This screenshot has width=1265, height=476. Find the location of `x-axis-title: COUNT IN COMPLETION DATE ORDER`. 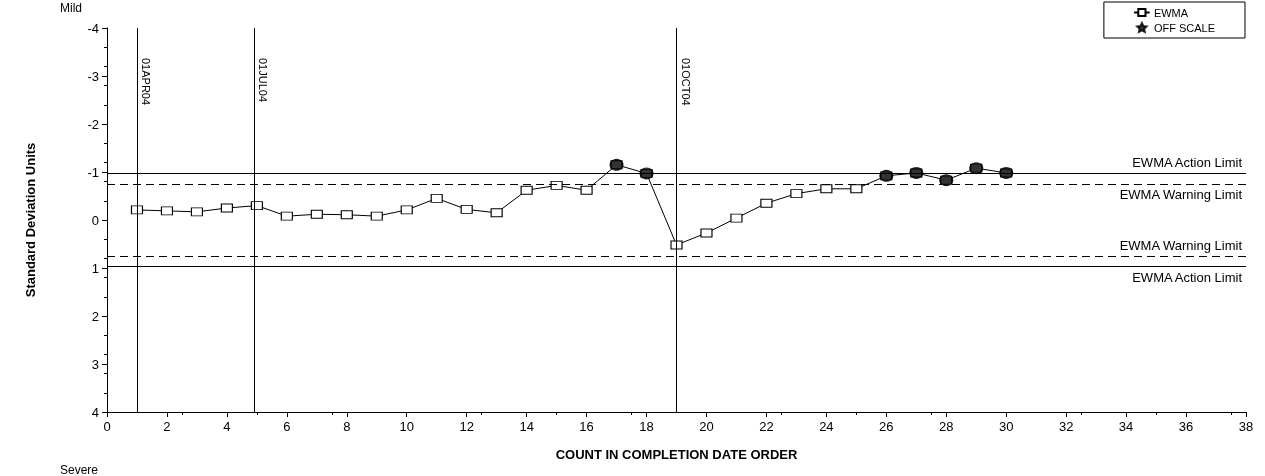

x-axis-title: COUNT IN COMPLETION DATE ORDER is located at coordinates (676, 454).